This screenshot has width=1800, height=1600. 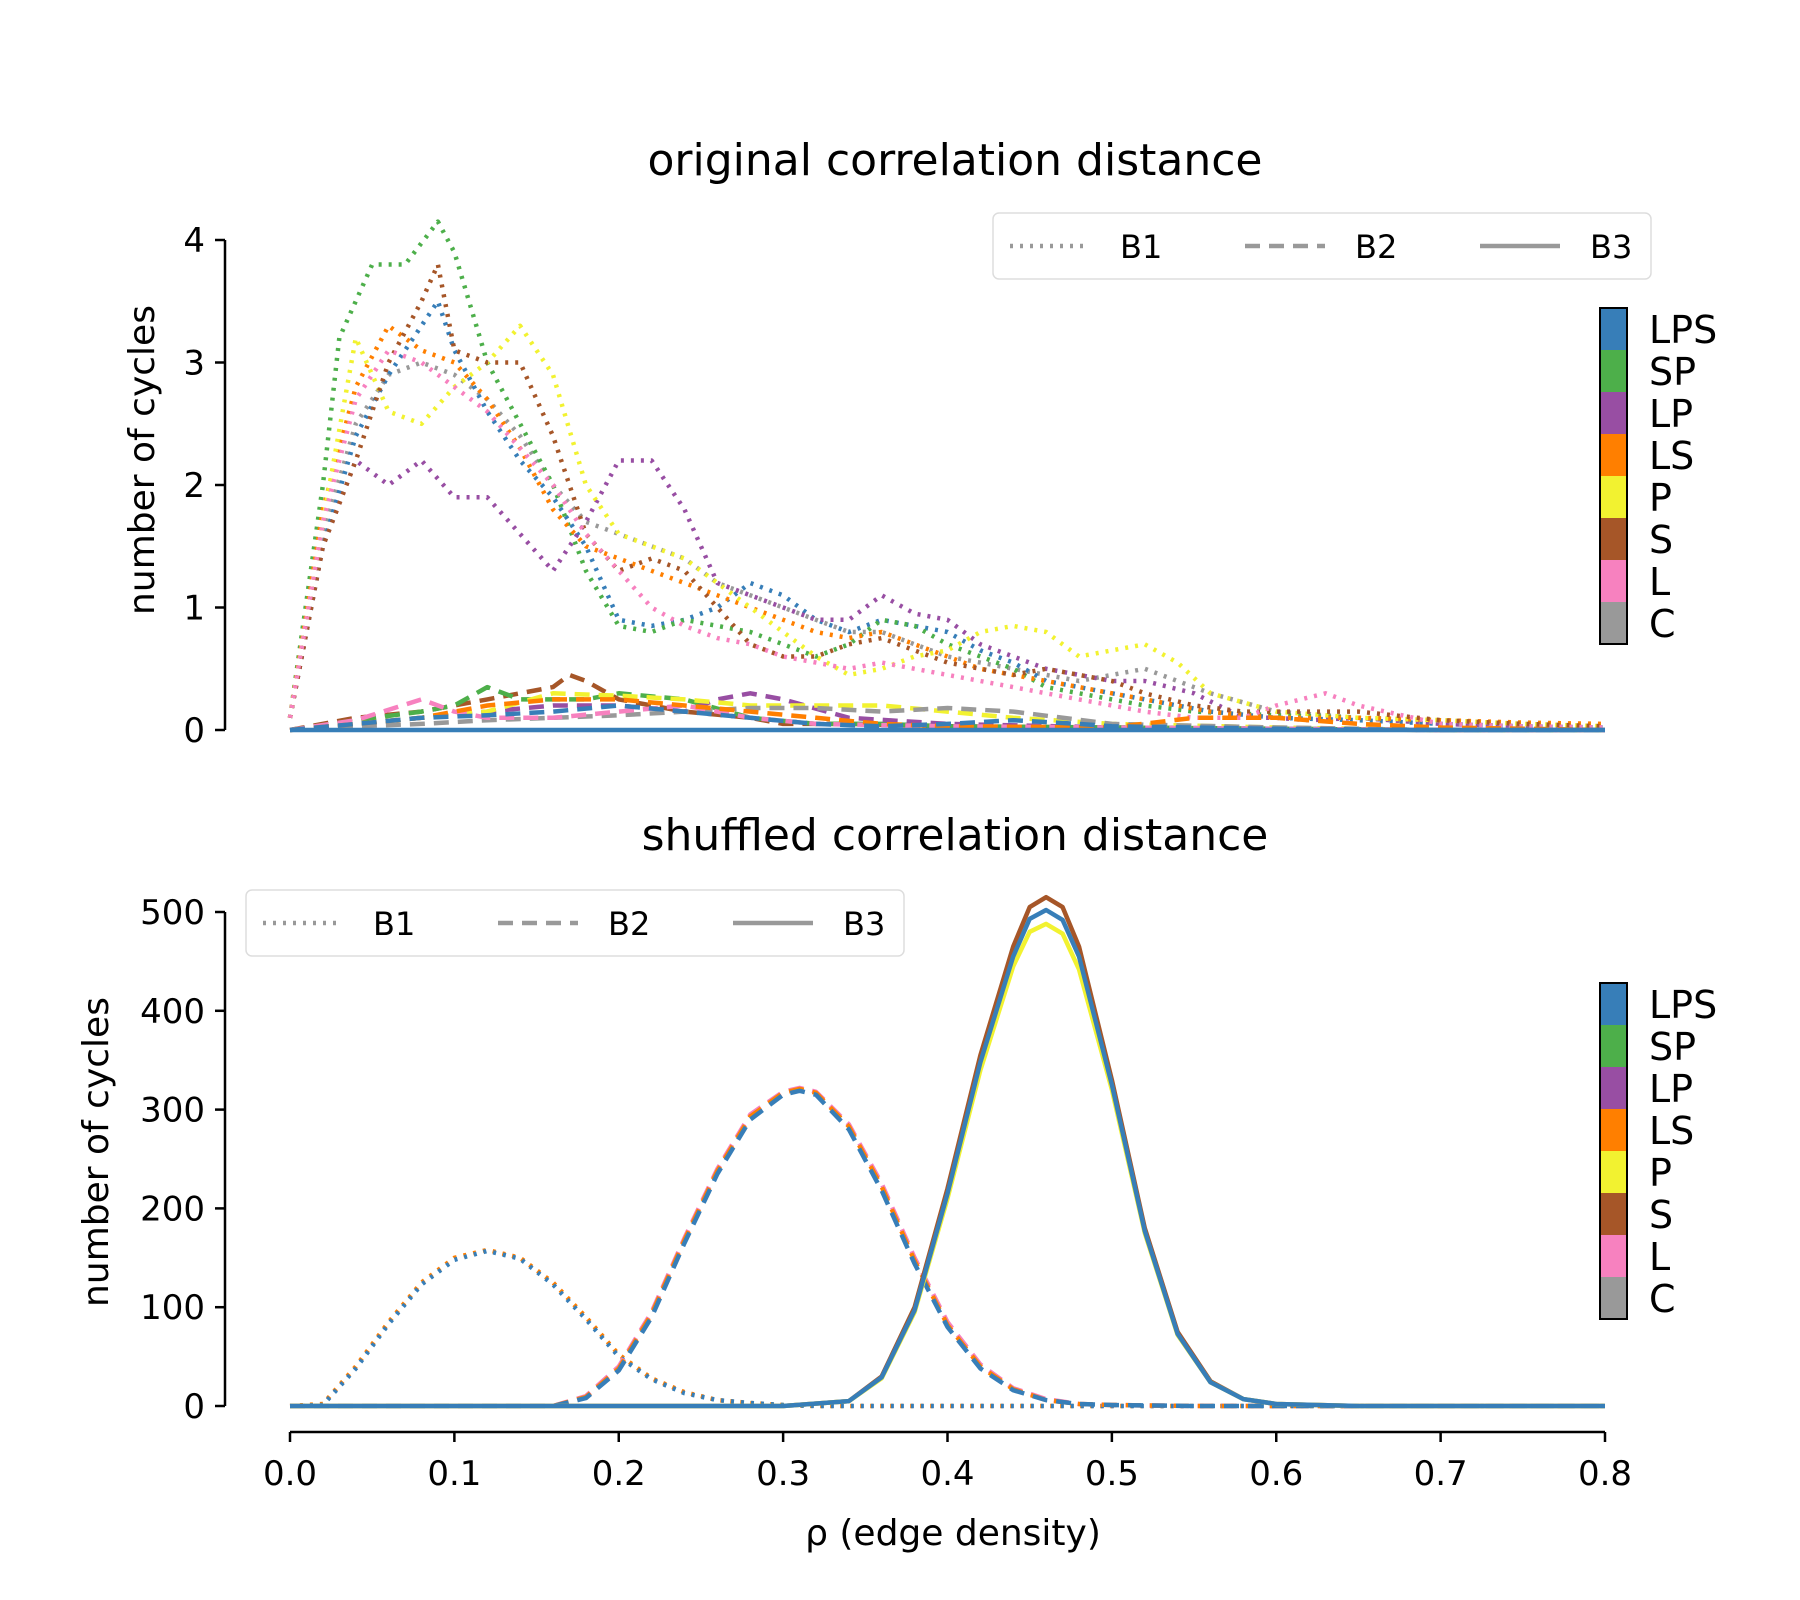 What do you see at coordinates (1605, 1474) in the screenshot?
I see `x-tick-label: 0.8` at bounding box center [1605, 1474].